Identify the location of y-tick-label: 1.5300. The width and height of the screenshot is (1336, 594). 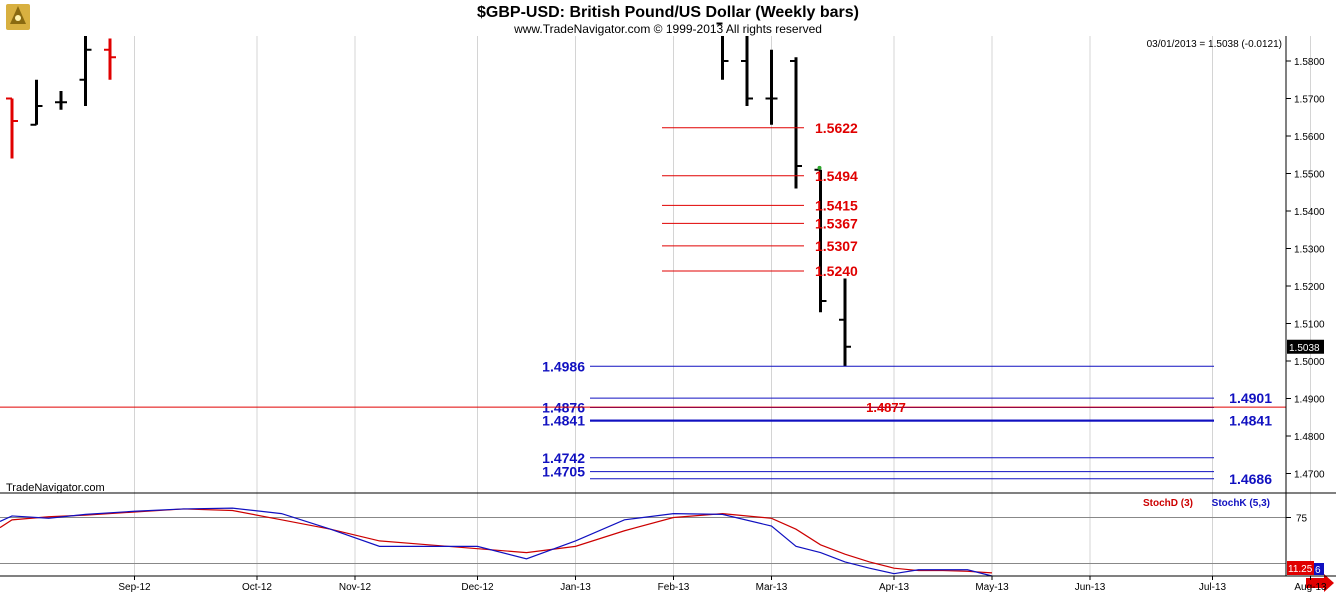
(1309, 250).